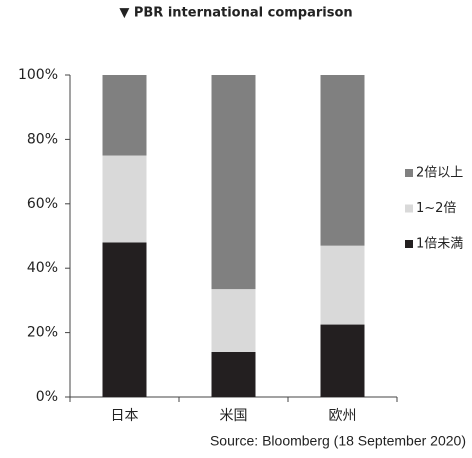 Image resolution: width=472 pixels, height=458 pixels. I want to click on y-tick-label: 40%, so click(42, 268).